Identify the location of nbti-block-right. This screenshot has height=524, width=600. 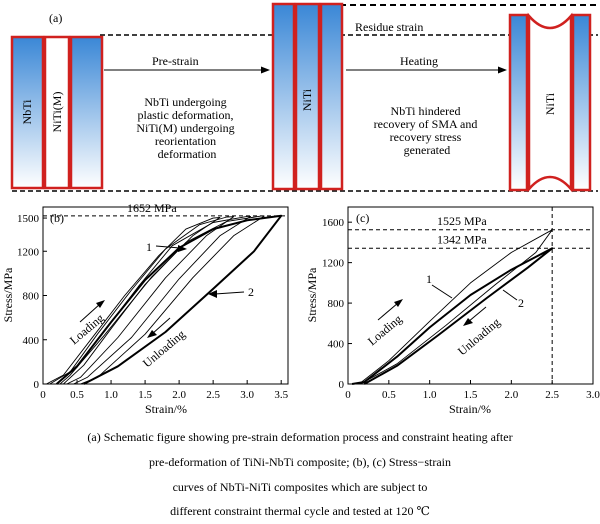
(86, 112).